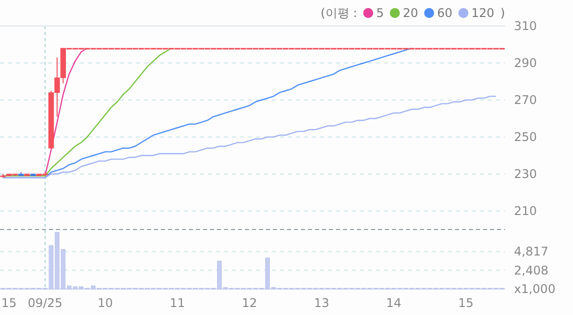 The image size is (573, 315). Describe the element at coordinates (177, 303) in the screenshot. I see `x-tick-label: 11` at that location.